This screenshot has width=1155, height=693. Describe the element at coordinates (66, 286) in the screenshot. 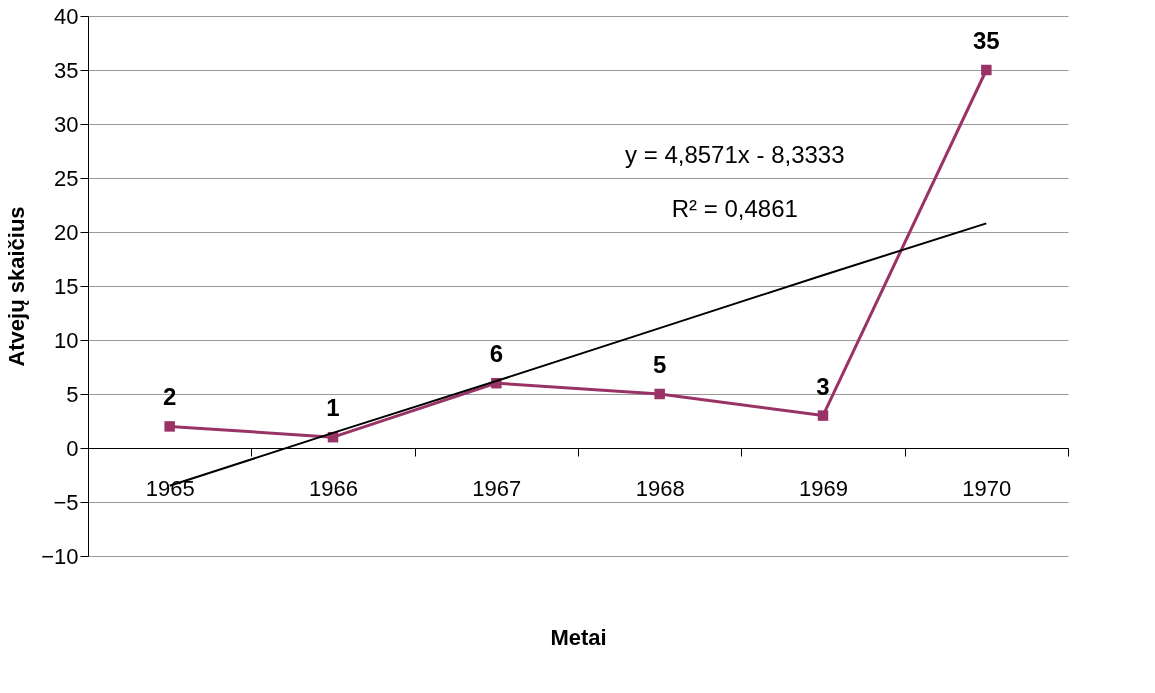

I see `y-tick-label: 15` at that location.